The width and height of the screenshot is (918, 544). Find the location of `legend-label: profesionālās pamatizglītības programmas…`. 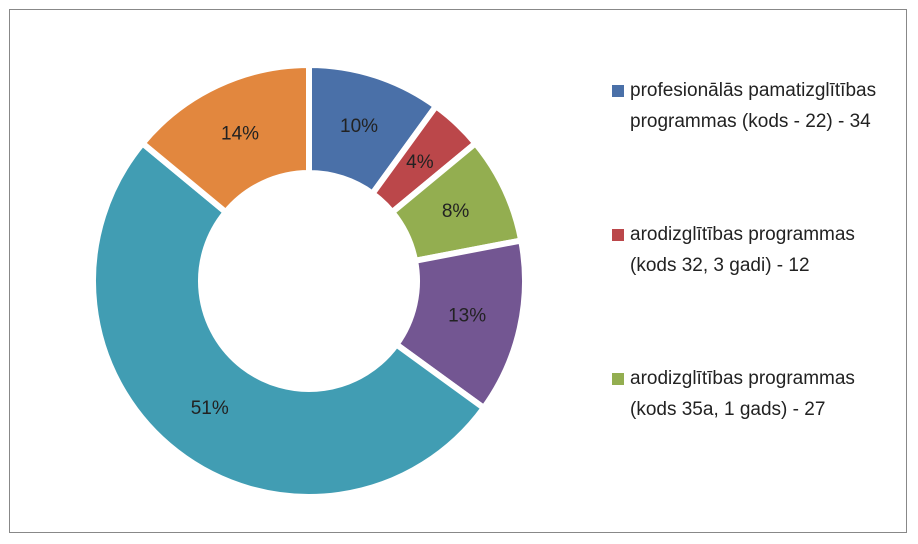

legend-label: profesionālās pamatizglītības programmas… is located at coordinates (753, 106).